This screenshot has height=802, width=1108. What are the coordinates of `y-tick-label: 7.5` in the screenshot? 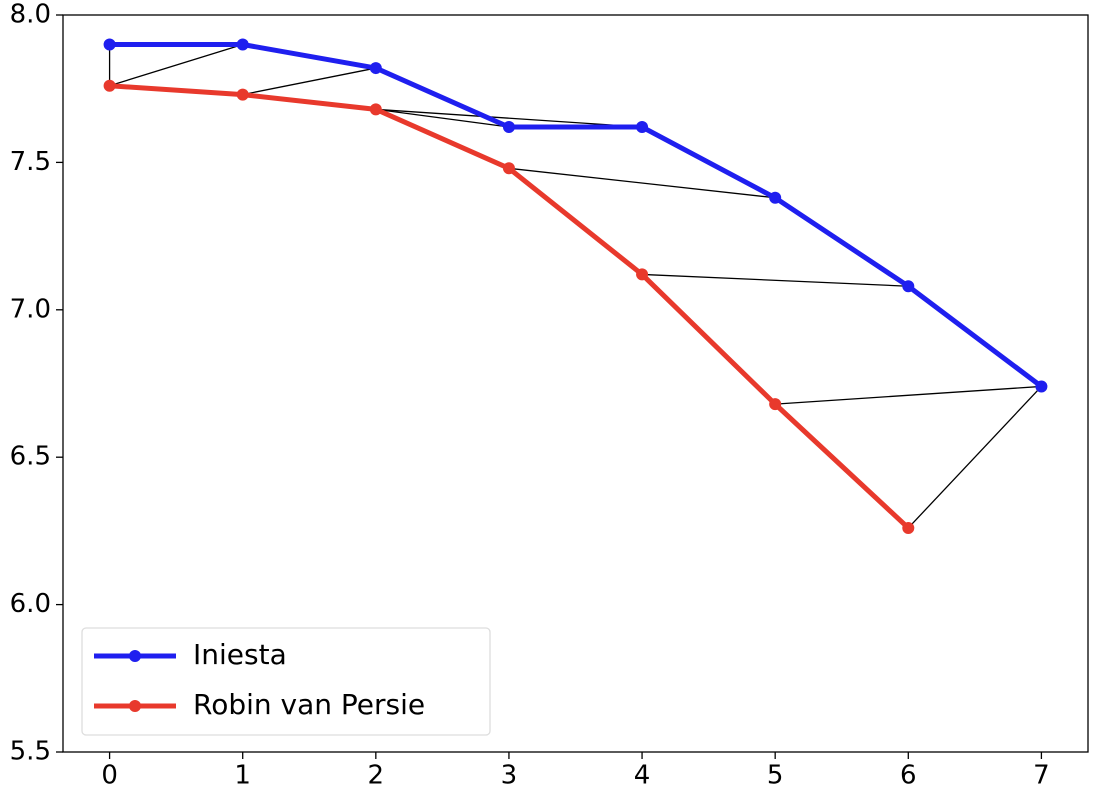 It's located at (30, 162).